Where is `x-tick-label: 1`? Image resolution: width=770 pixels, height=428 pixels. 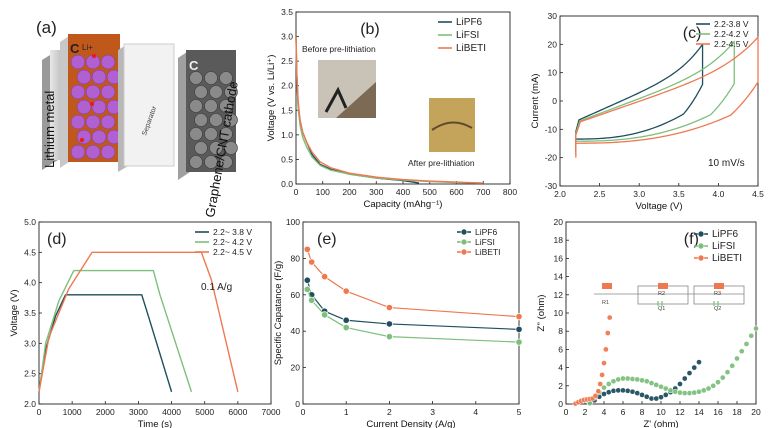
x-tick-label: 1 is located at coordinates (346, 412).